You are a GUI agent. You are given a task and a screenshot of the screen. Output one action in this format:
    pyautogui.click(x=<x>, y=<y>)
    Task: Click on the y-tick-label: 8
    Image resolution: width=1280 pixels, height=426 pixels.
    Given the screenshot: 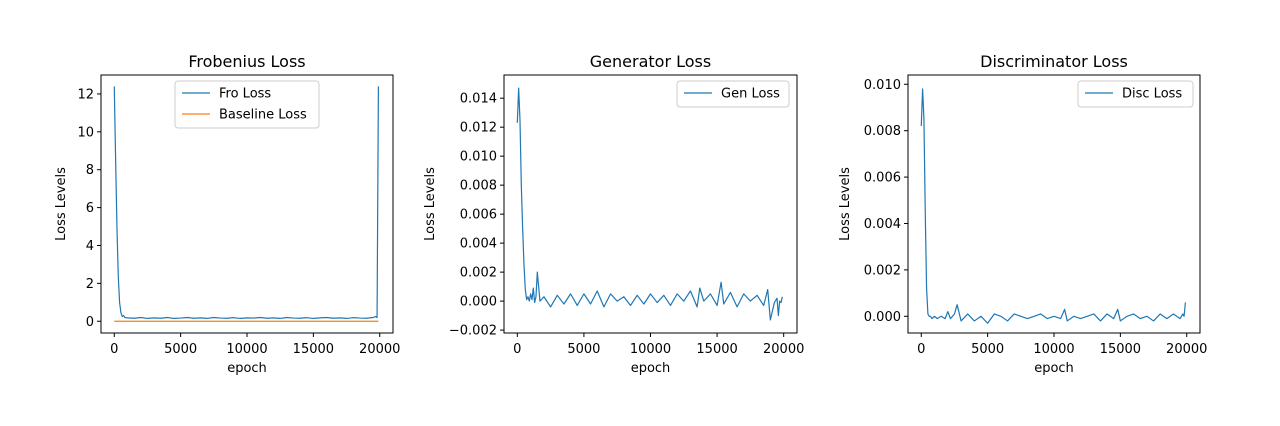 What is the action you would take?
    pyautogui.click(x=90, y=170)
    